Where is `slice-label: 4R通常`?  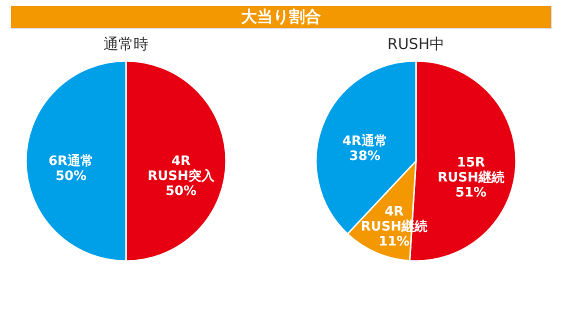 slice-label: 4R通常 is located at coordinates (365, 140).